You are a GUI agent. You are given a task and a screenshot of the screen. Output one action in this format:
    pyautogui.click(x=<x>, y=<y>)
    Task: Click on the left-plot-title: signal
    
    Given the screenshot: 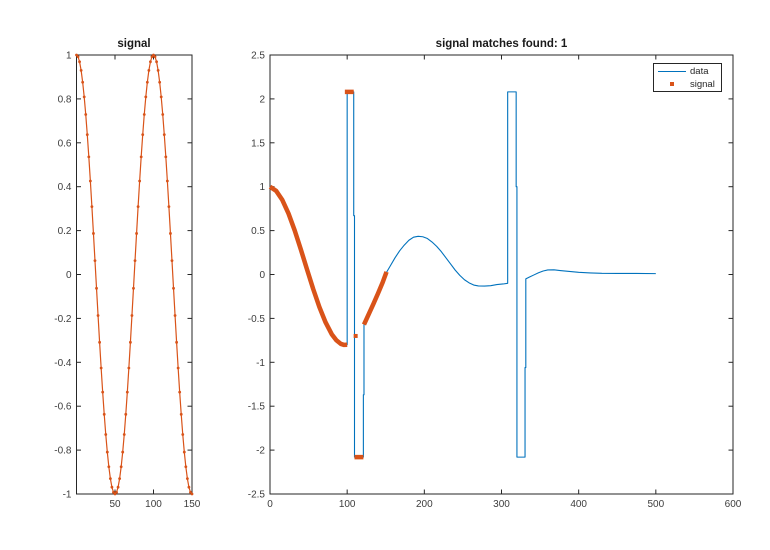 What is the action you would take?
    pyautogui.click(x=134, y=44)
    